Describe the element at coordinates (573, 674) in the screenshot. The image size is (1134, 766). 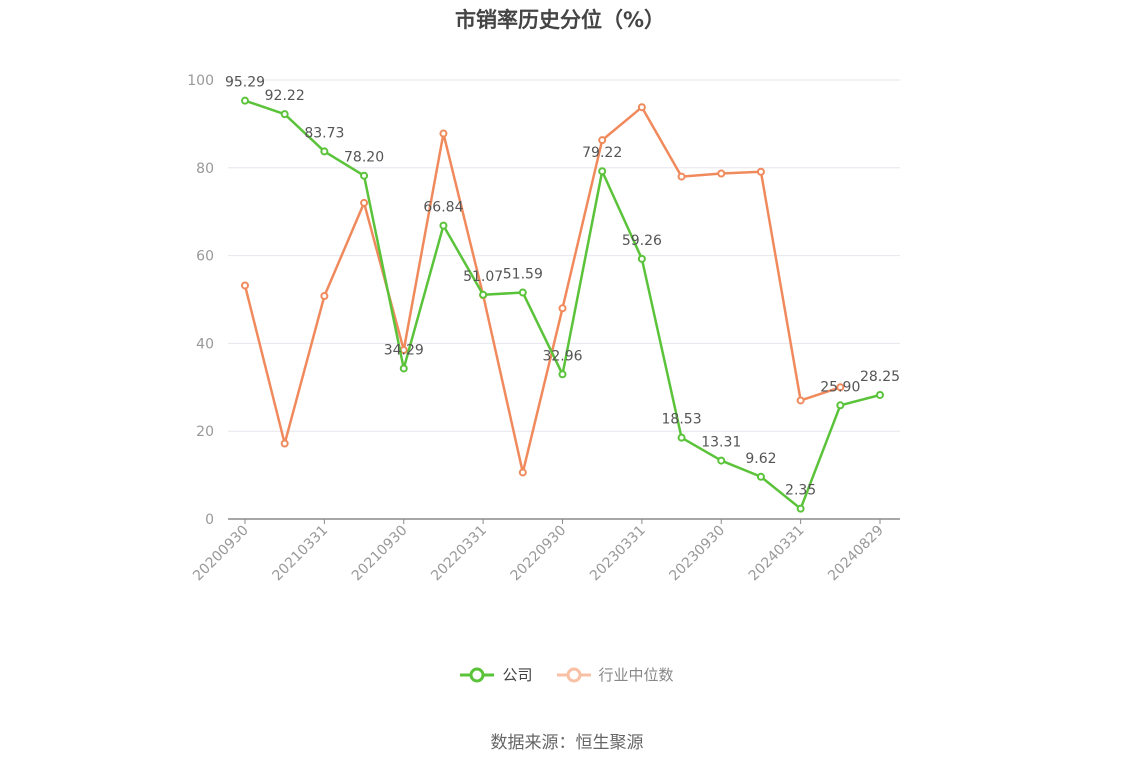
I see `legend-industry-marker` at that location.